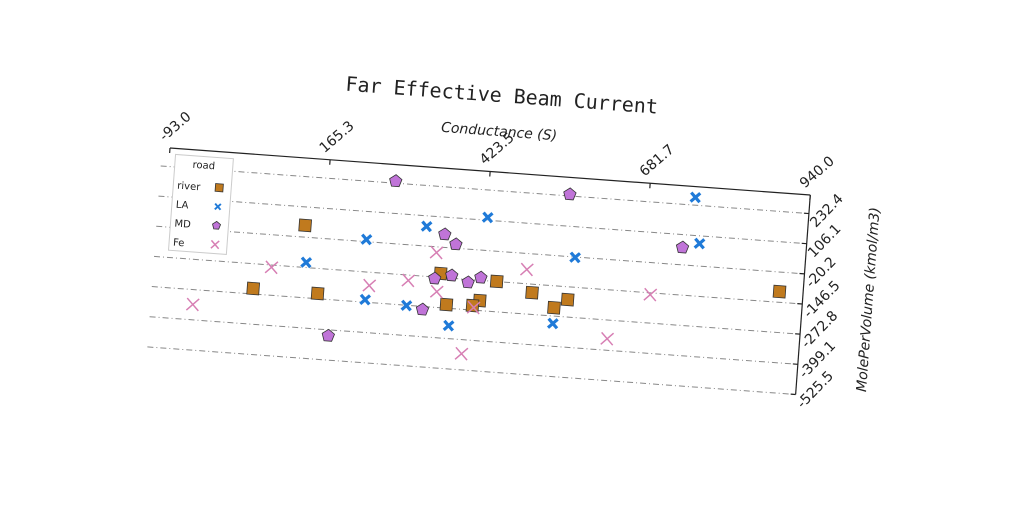  I want to click on x-tick-label: 165.3, so click(337, 137).